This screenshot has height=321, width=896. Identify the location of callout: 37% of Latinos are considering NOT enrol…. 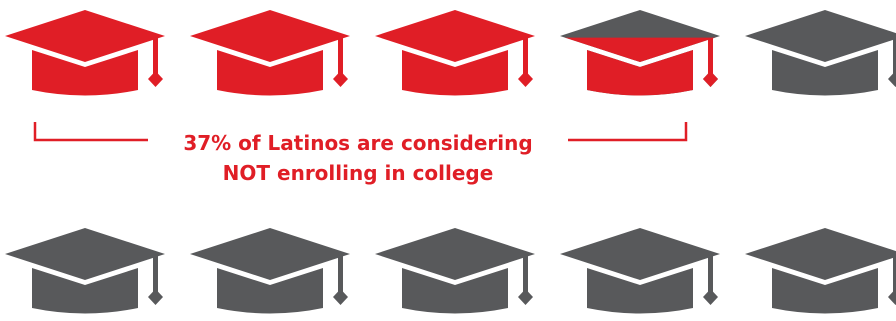
(360, 153).